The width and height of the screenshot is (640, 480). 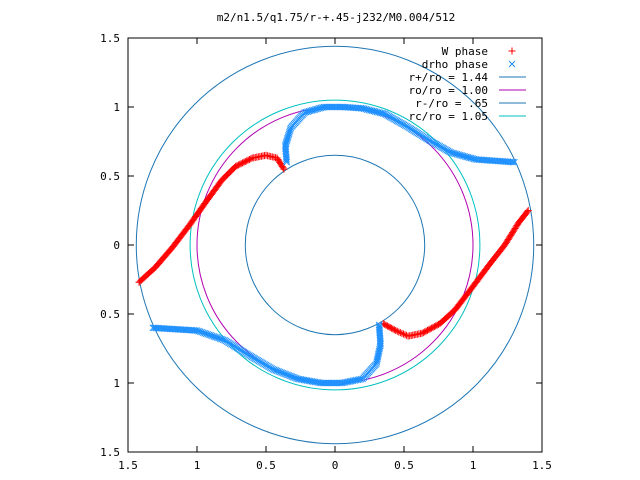 What do you see at coordinates (455, 64) in the screenshot?
I see `legend-label: drho phase` at bounding box center [455, 64].